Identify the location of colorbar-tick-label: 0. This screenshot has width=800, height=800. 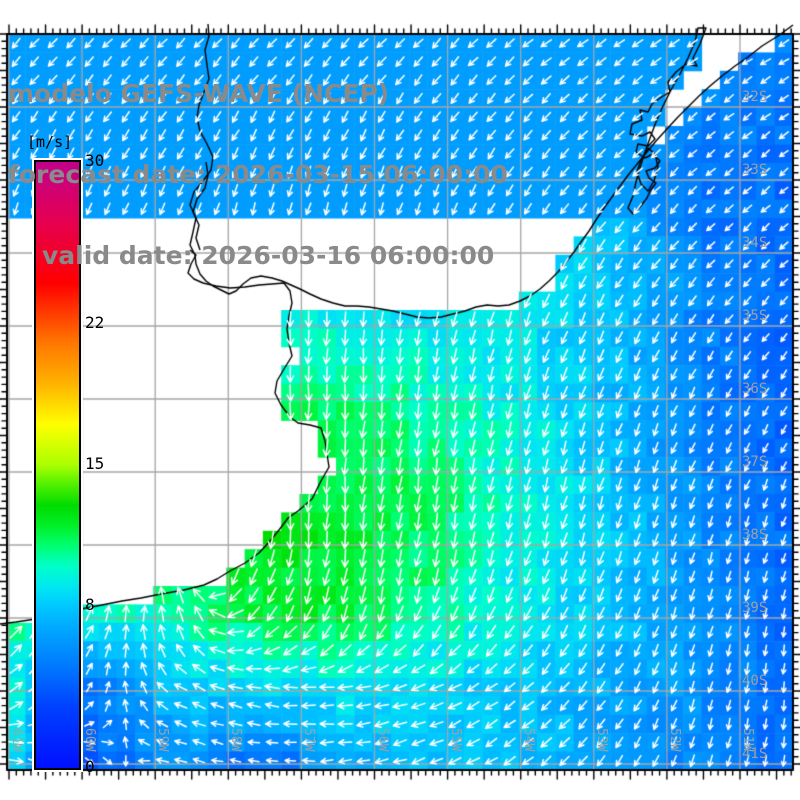
(90, 766).